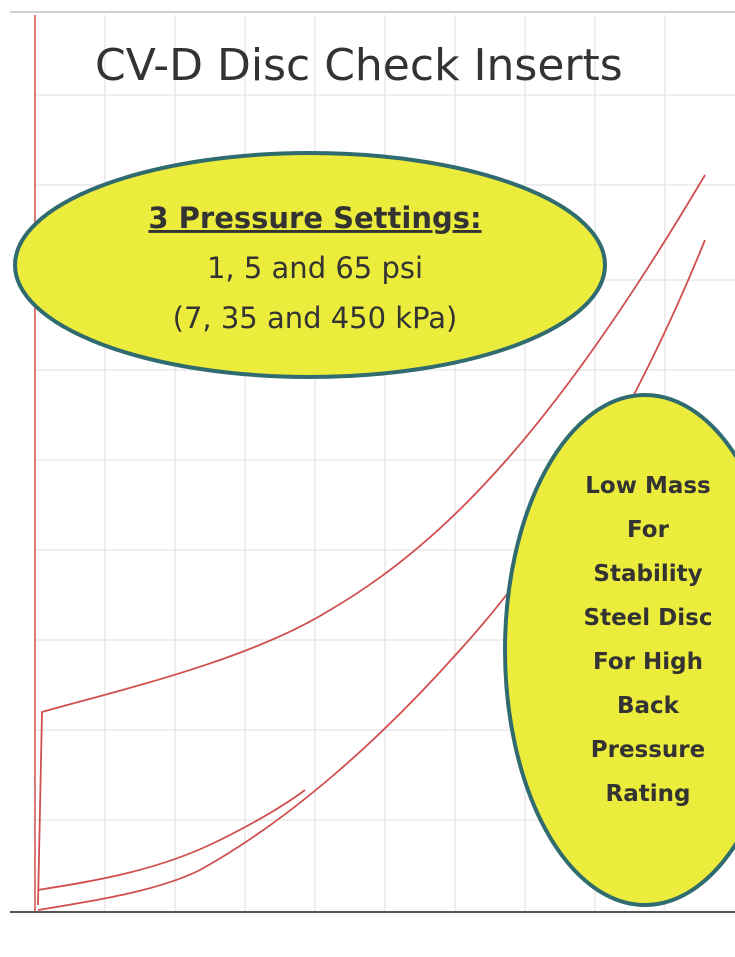 The image size is (735, 957). I want to click on callout-line: For, so click(648, 530).